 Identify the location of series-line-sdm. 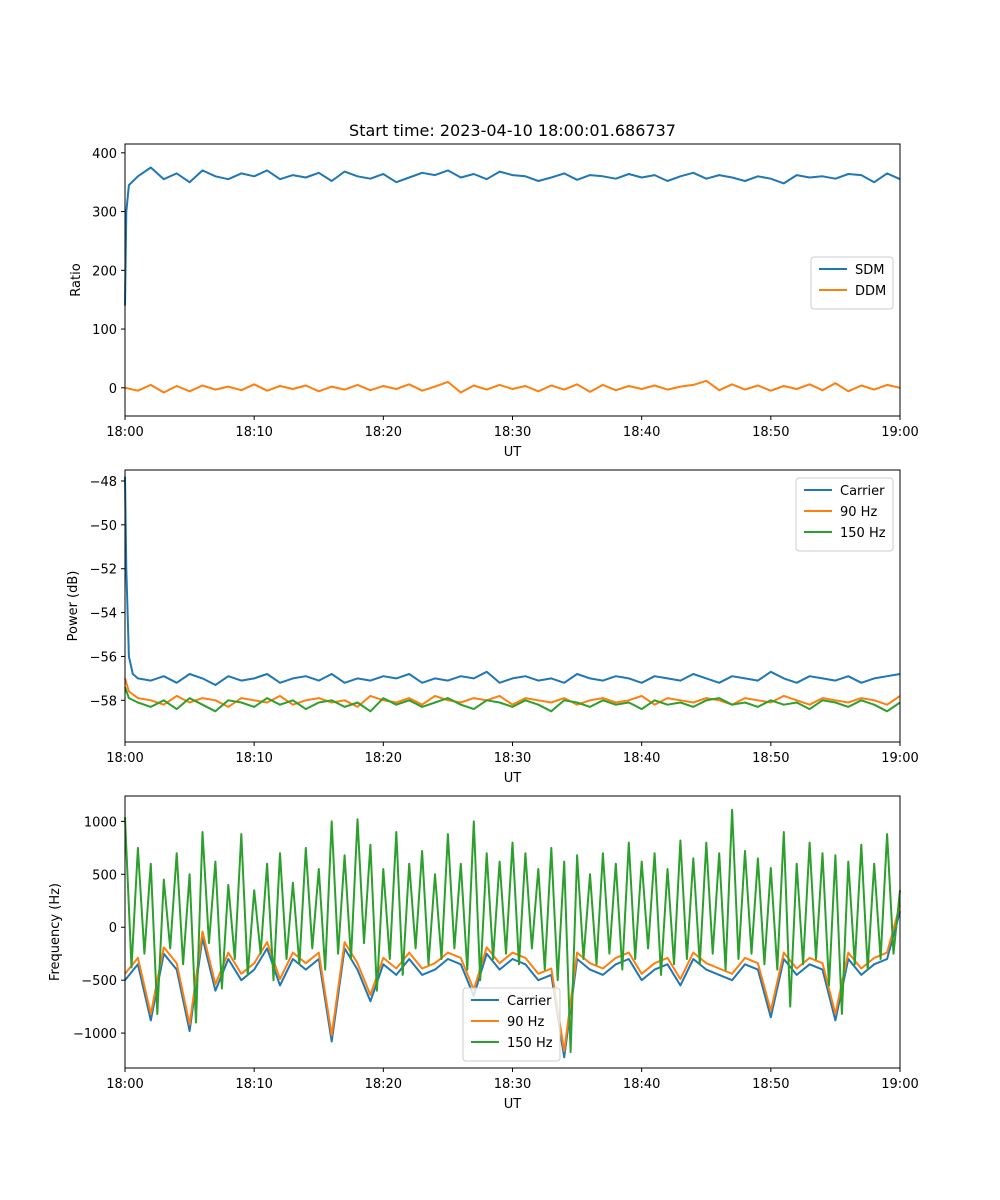
(512, 236).